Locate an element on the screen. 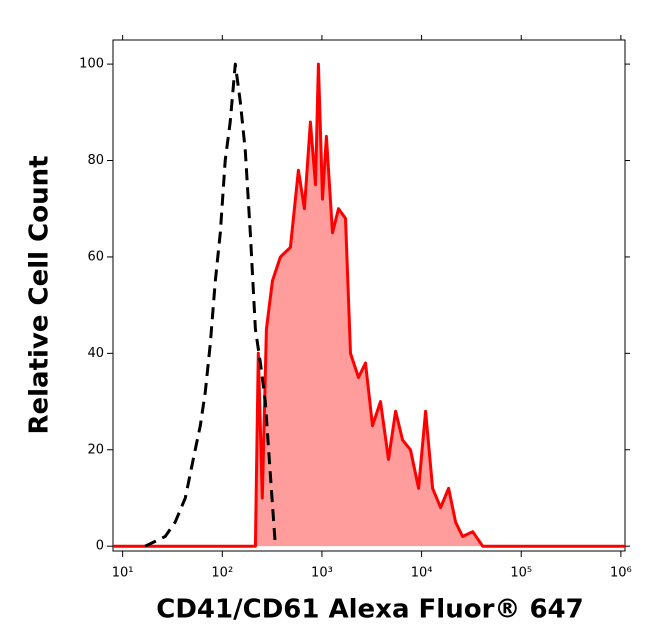  y-tick-label: 0 is located at coordinates (100, 546).